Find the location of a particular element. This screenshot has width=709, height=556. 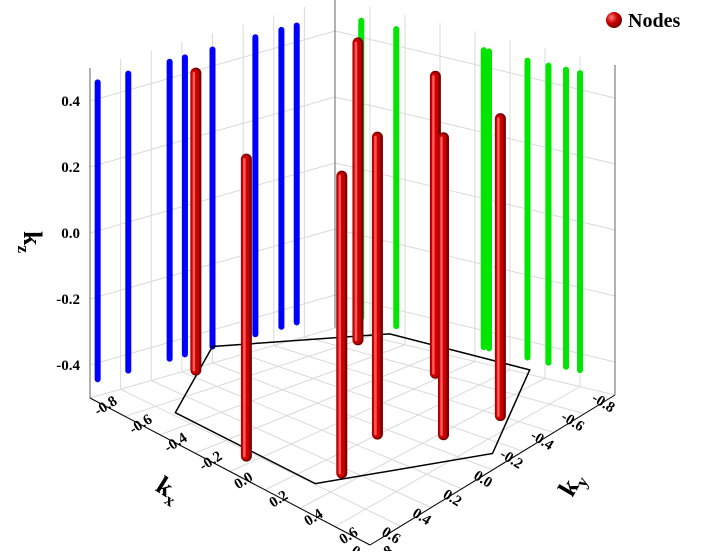

y-tick-label: -0.4 is located at coordinates (176, 443).